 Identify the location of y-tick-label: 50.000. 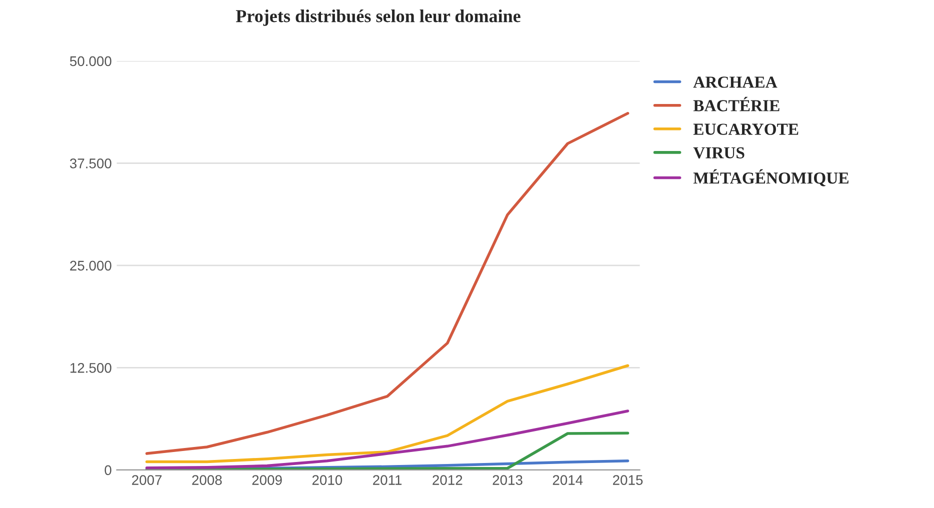
(91, 61).